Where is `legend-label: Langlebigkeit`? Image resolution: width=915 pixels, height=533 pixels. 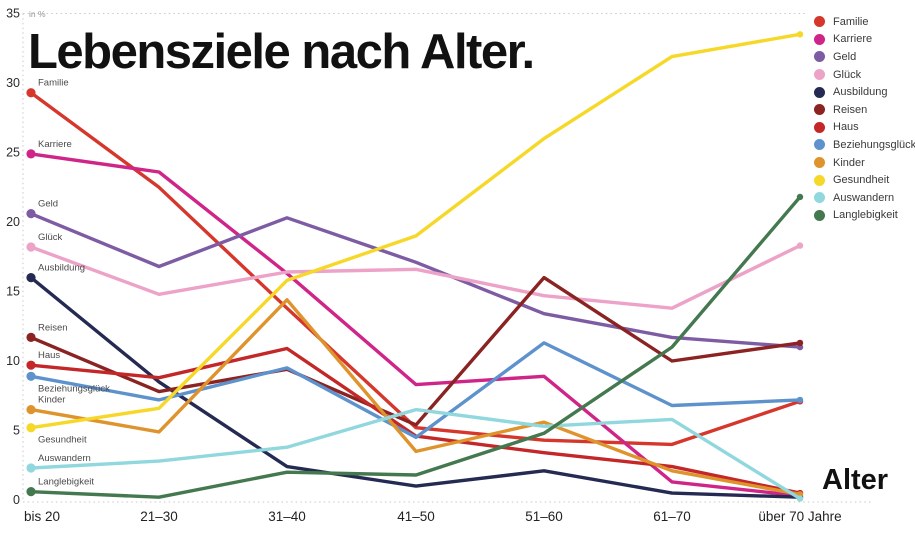 legend-label: Langlebigkeit is located at coordinates (865, 215).